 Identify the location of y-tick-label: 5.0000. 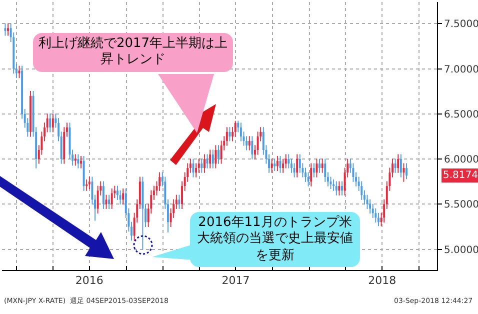
(461, 250).